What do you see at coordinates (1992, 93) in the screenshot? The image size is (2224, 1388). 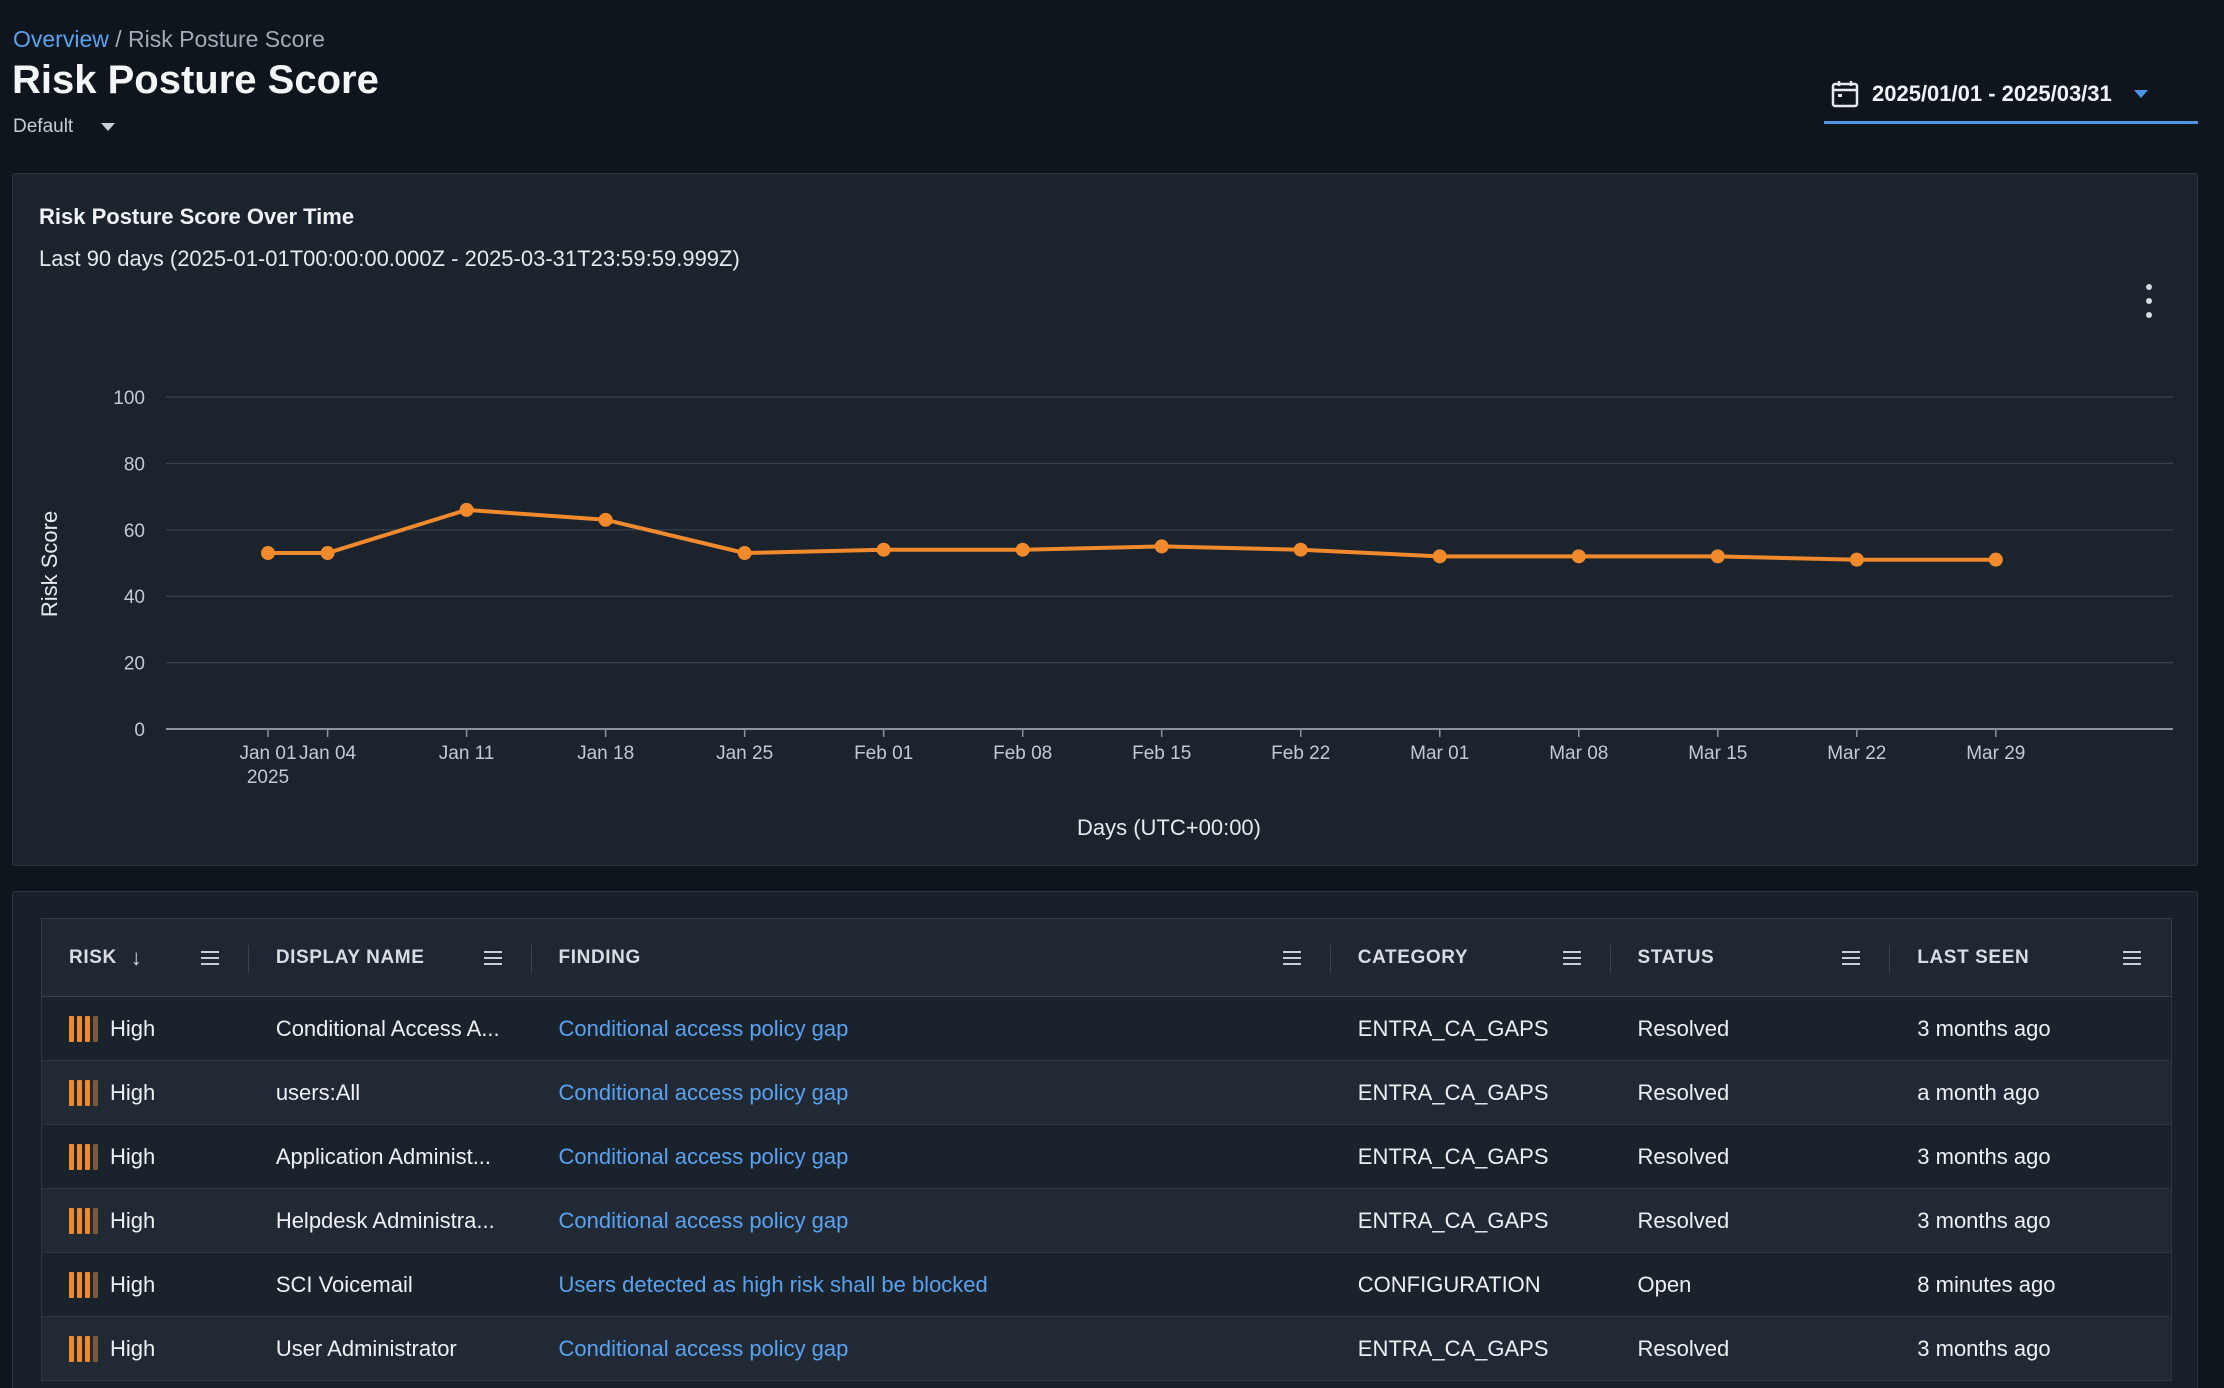 I see `date-range-value: 2025/01/01 - 2025/03/31` at bounding box center [1992, 93].